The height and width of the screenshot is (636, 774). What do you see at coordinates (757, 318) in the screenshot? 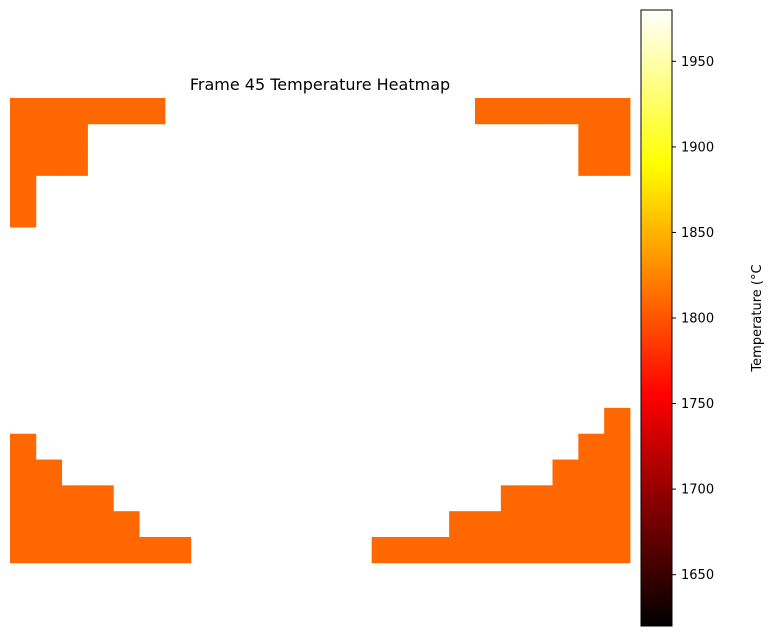
I see `colorbar-label: Temperature (°C` at bounding box center [757, 318].